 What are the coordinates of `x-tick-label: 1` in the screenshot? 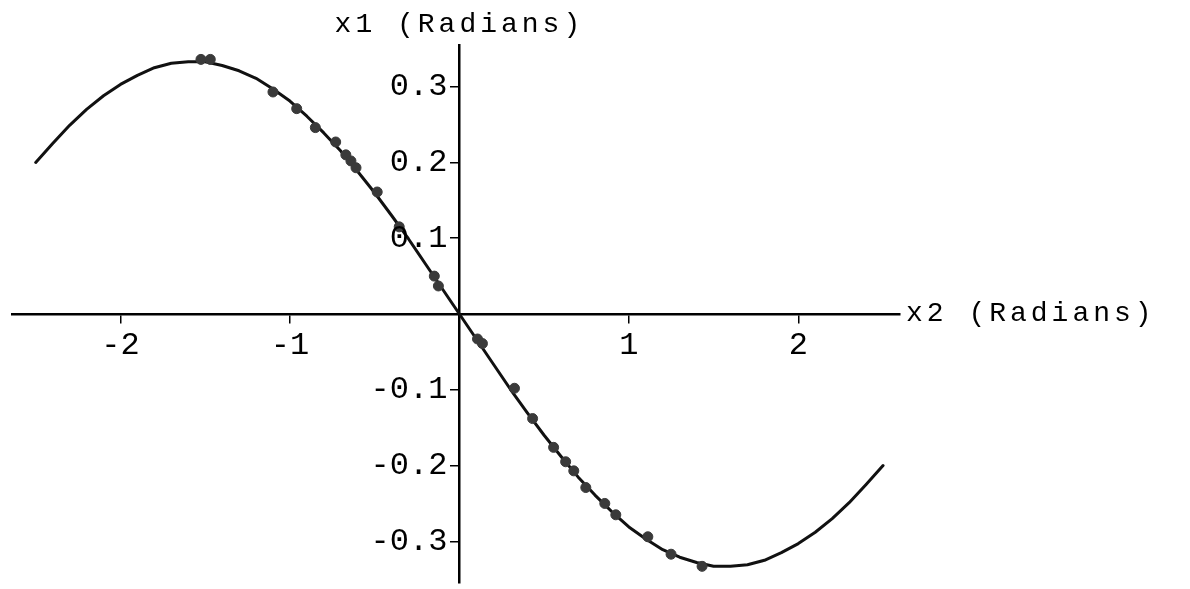 It's located at (629, 345).